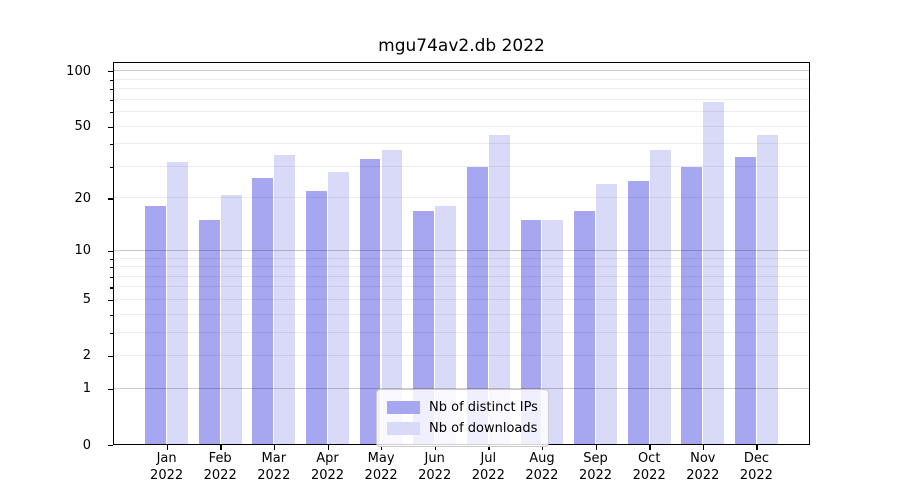  I want to click on x-tick-label-sep: Sep 2022, so click(595, 467).